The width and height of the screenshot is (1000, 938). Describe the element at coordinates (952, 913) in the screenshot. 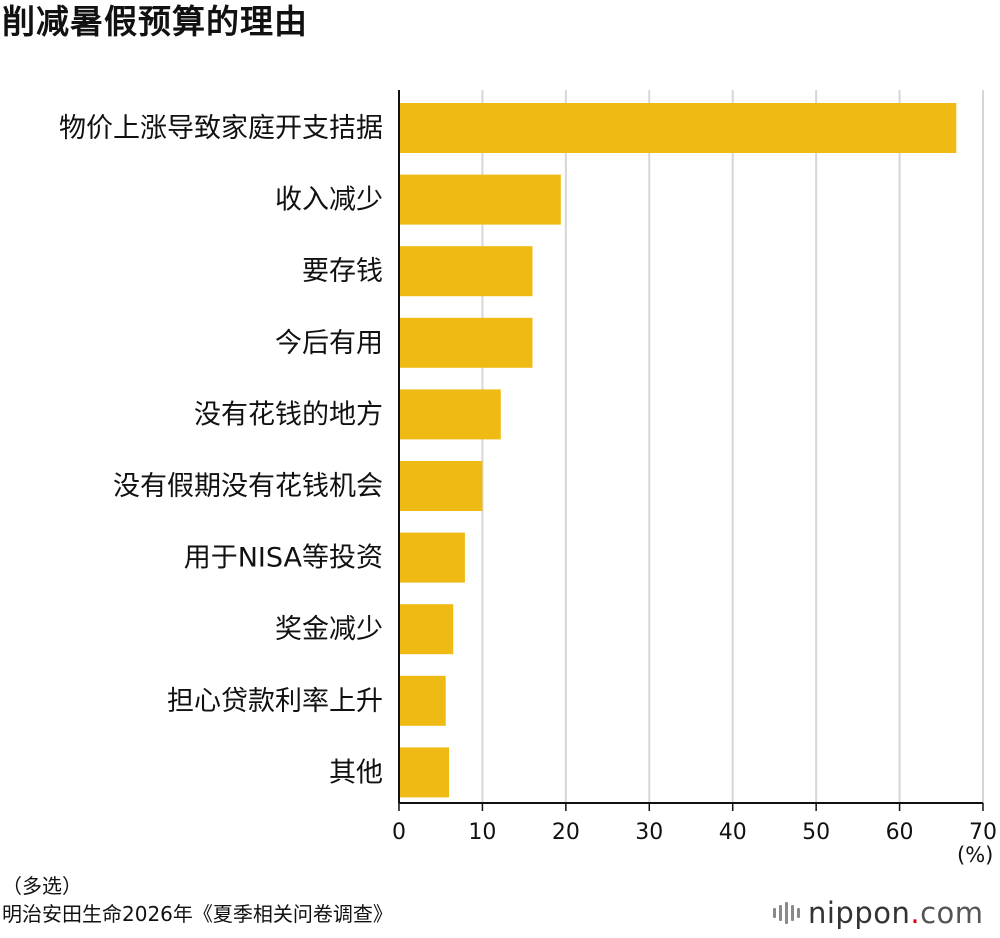

I see `brand-tld: com` at that location.